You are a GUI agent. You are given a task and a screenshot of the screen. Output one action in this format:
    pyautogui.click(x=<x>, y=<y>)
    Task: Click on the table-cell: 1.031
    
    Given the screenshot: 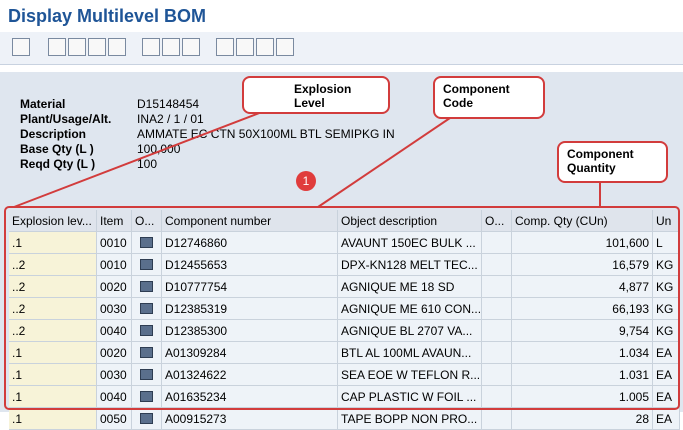 What is the action you would take?
    pyautogui.click(x=582, y=375)
    